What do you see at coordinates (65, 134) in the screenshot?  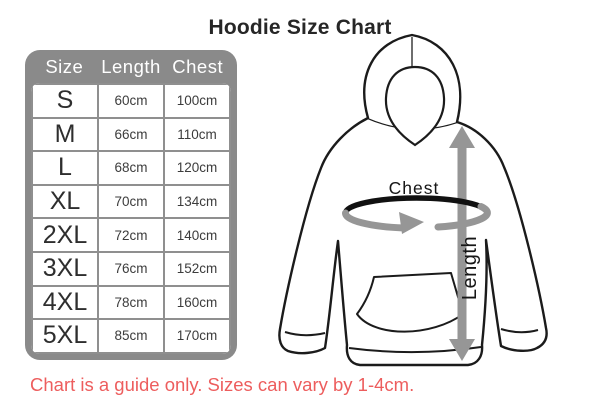 I see `cell-size: M` at bounding box center [65, 134].